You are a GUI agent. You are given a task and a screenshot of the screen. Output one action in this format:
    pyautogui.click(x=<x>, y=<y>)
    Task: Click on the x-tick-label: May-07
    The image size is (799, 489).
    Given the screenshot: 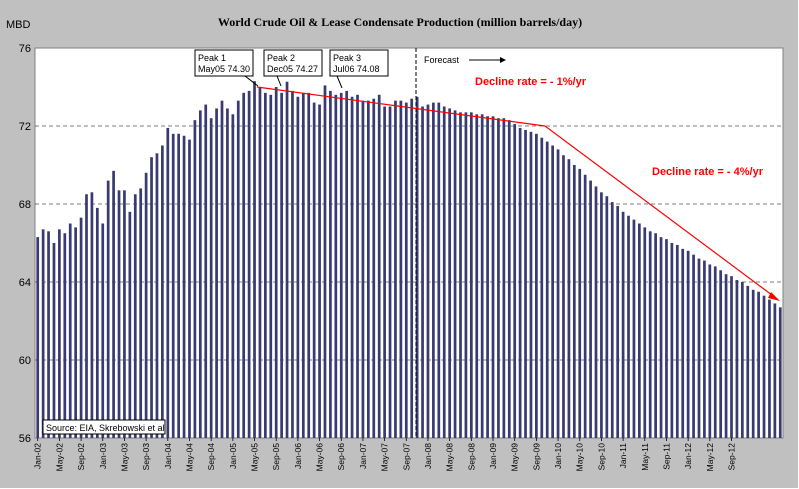 What is the action you would take?
    pyautogui.click(x=385, y=457)
    